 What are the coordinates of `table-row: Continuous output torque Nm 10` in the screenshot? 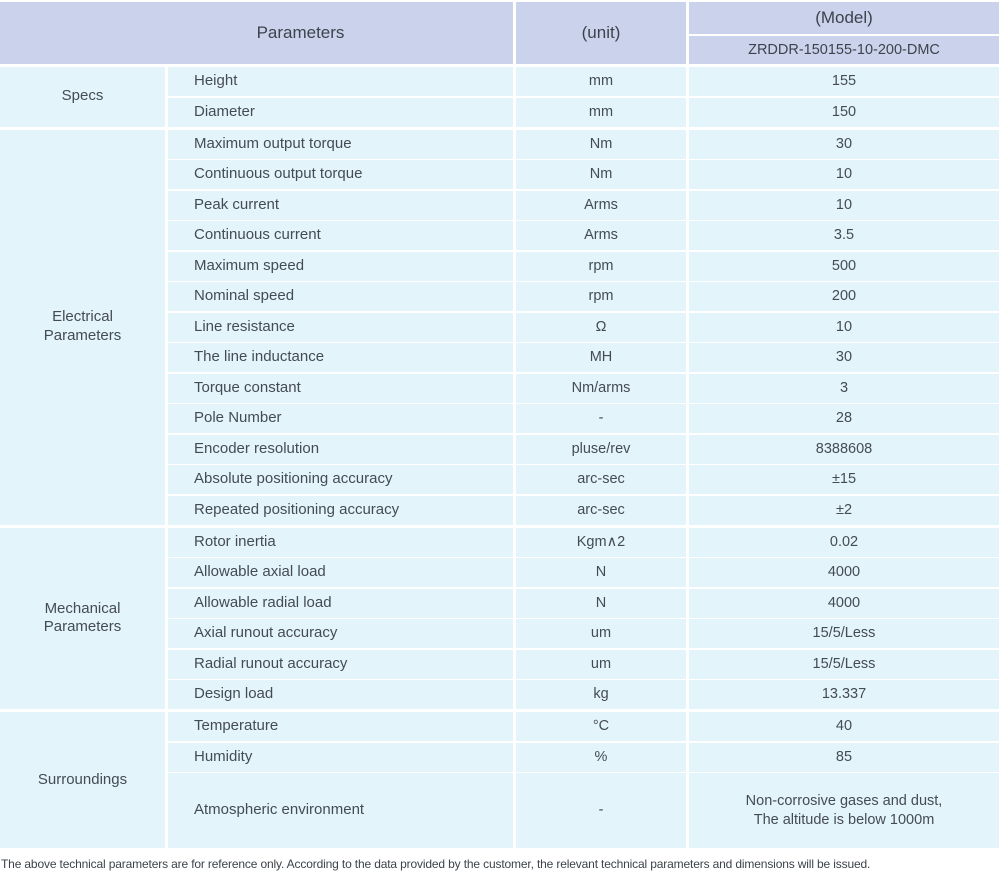 It's located at (583, 174).